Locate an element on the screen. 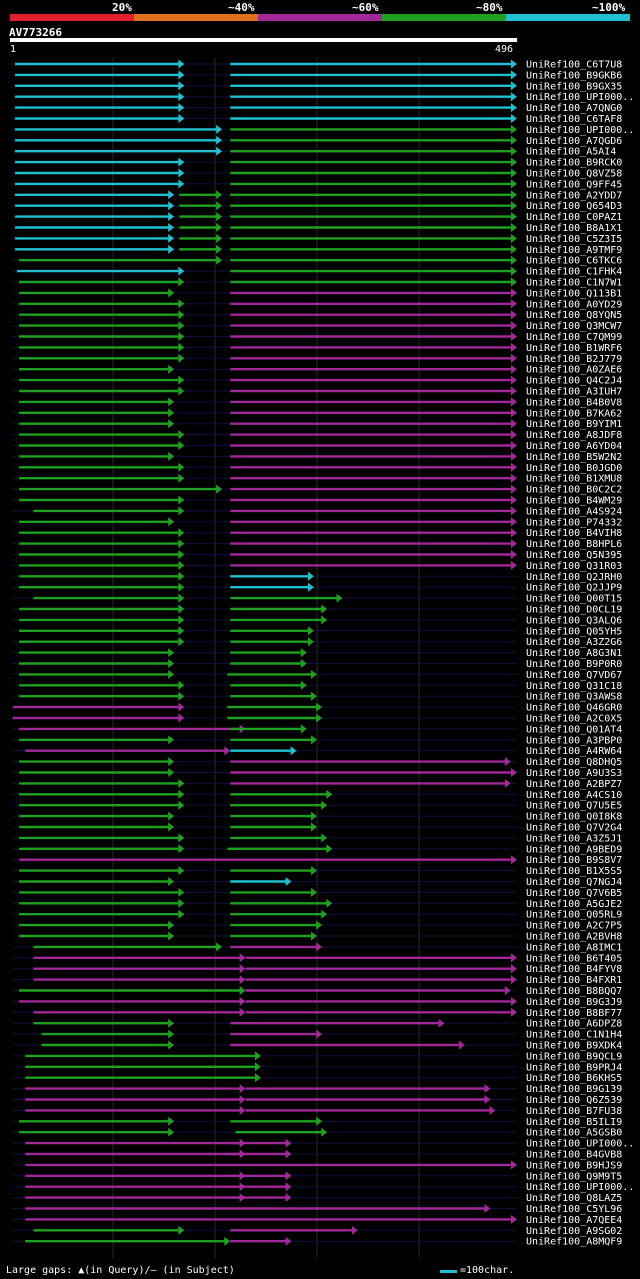 The image size is (640, 1279). hit-name-label: UniRef100_B9HJS9 is located at coordinates (574, 1165).